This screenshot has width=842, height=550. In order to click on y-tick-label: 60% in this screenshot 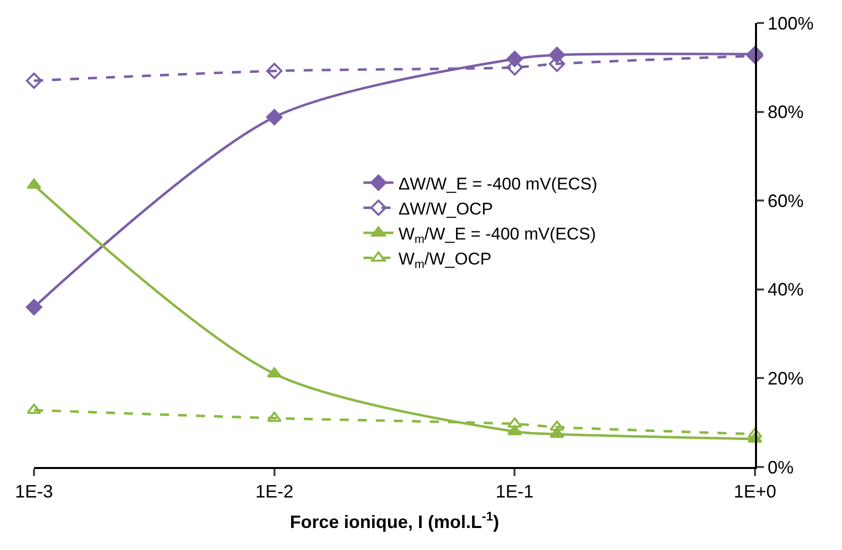, I will do `click(786, 200)`.